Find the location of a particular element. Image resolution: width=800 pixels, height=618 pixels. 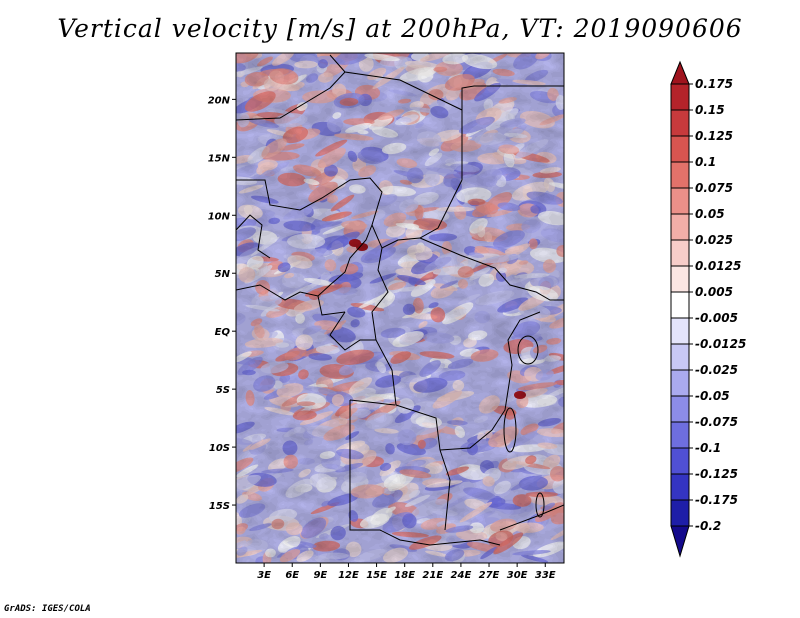

y-tick-label: 15N is located at coordinates (219, 158).